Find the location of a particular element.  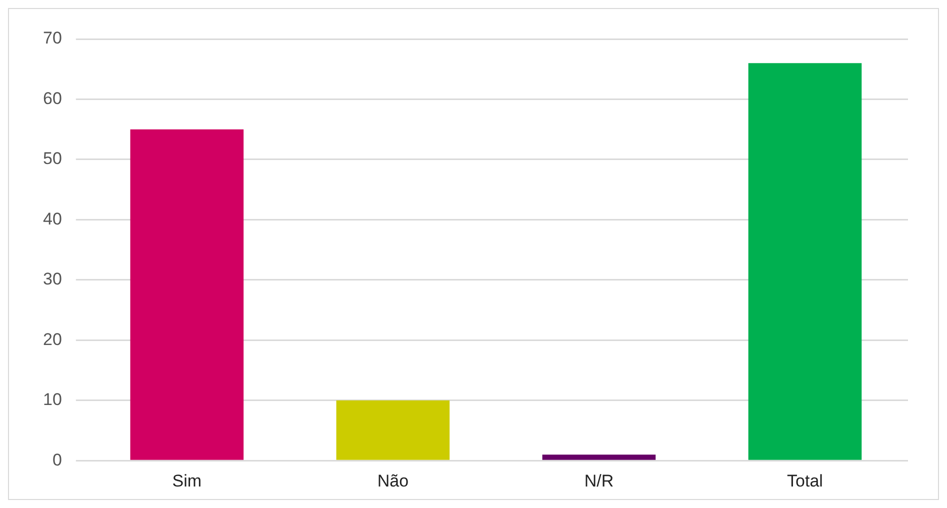

y-tick-label: 30 is located at coordinates (52, 279).